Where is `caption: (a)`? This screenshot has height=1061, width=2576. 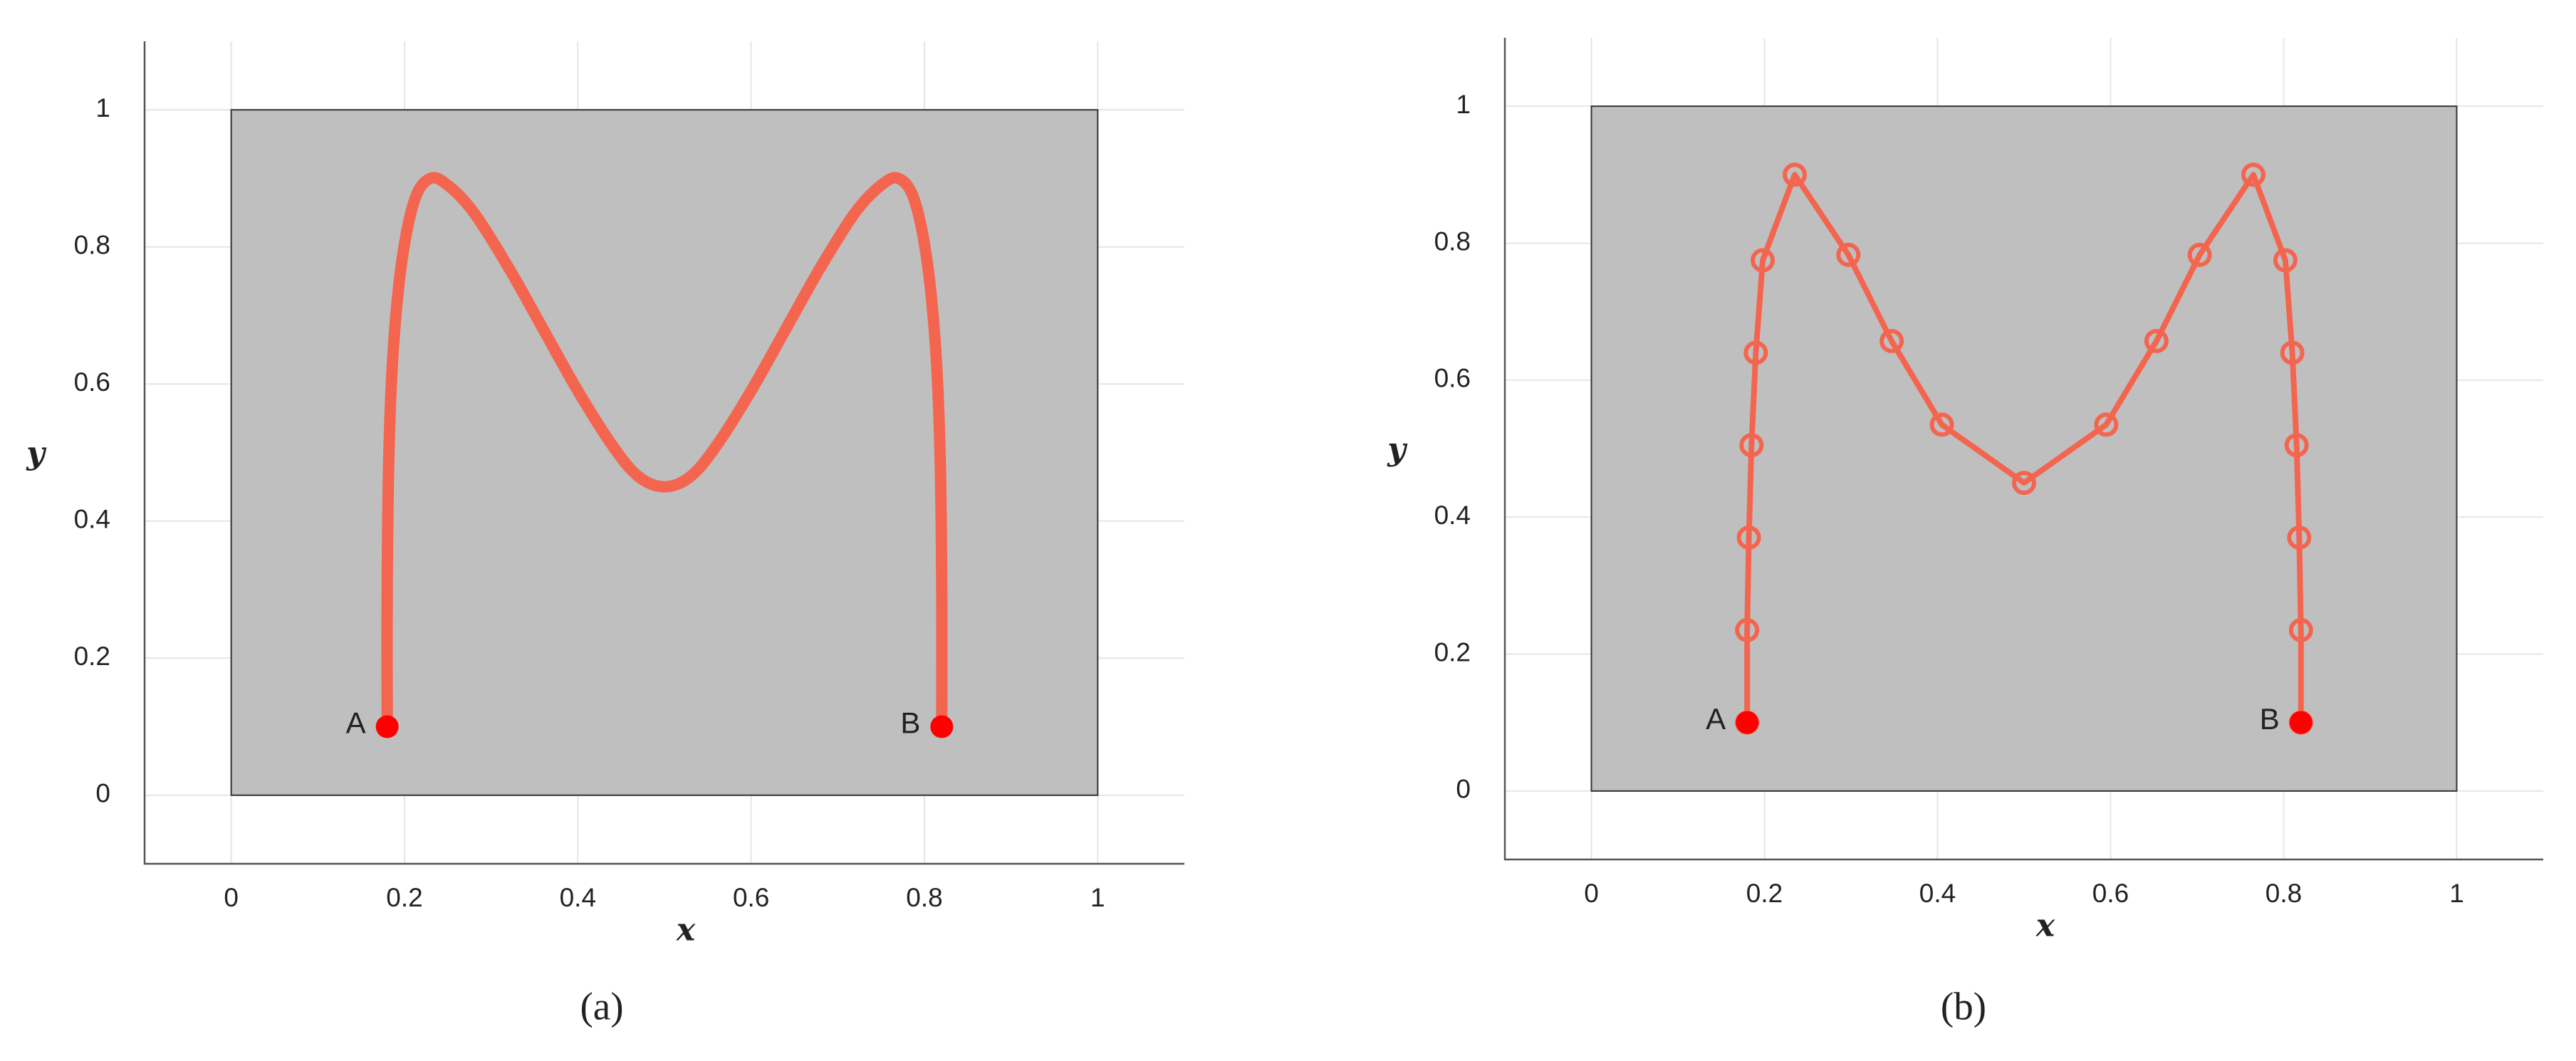
caption: (a) is located at coordinates (601, 1006).